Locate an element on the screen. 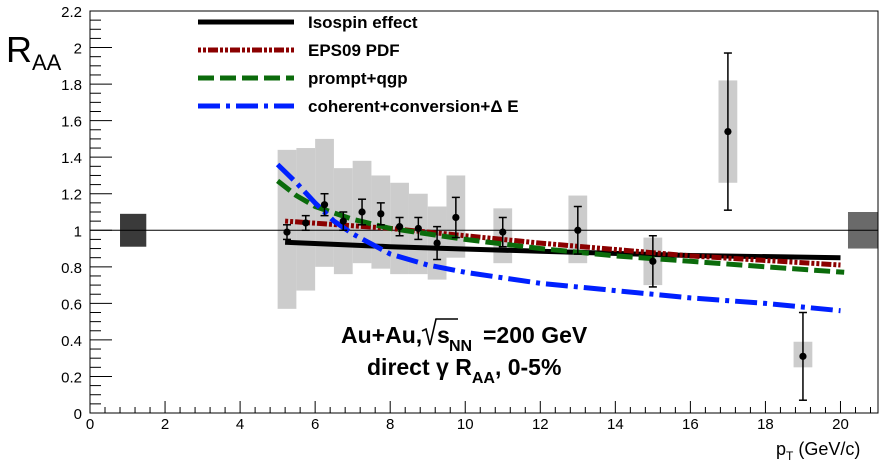 This screenshot has width=896, height=472. y-tick-label-11: 2.2 is located at coordinates (71, 12).